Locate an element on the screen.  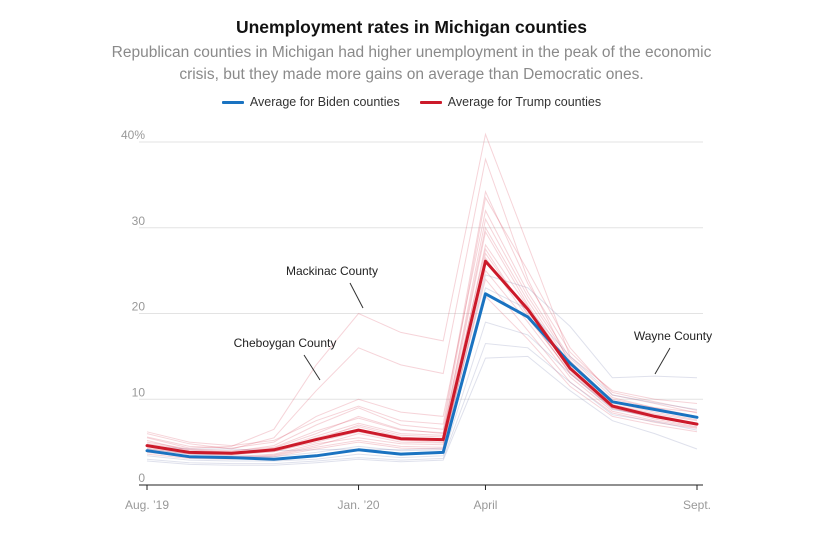
annotation-mackinac: Mackinac County is located at coordinates (332, 271).